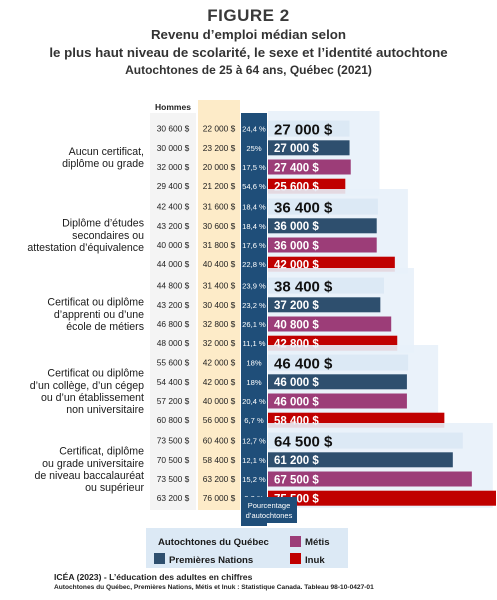  Describe the element at coordinates (219, 498) in the screenshot. I see `women-income-value: 76 000 $` at that location.